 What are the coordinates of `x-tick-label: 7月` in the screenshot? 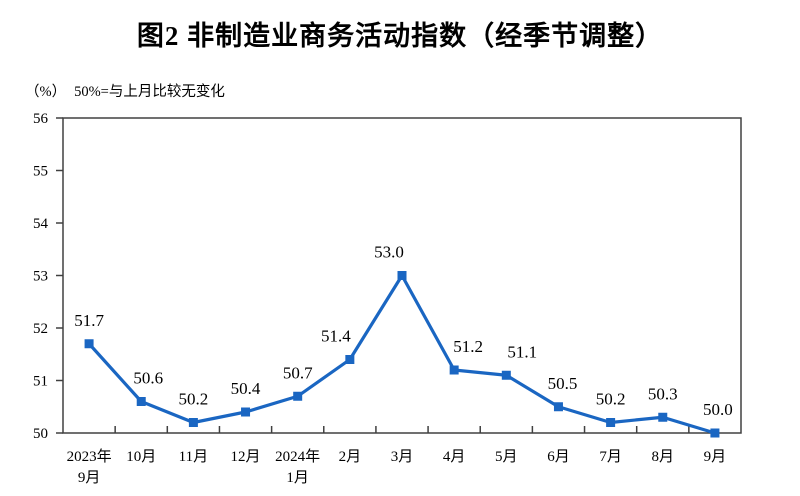 It's located at (610, 457).